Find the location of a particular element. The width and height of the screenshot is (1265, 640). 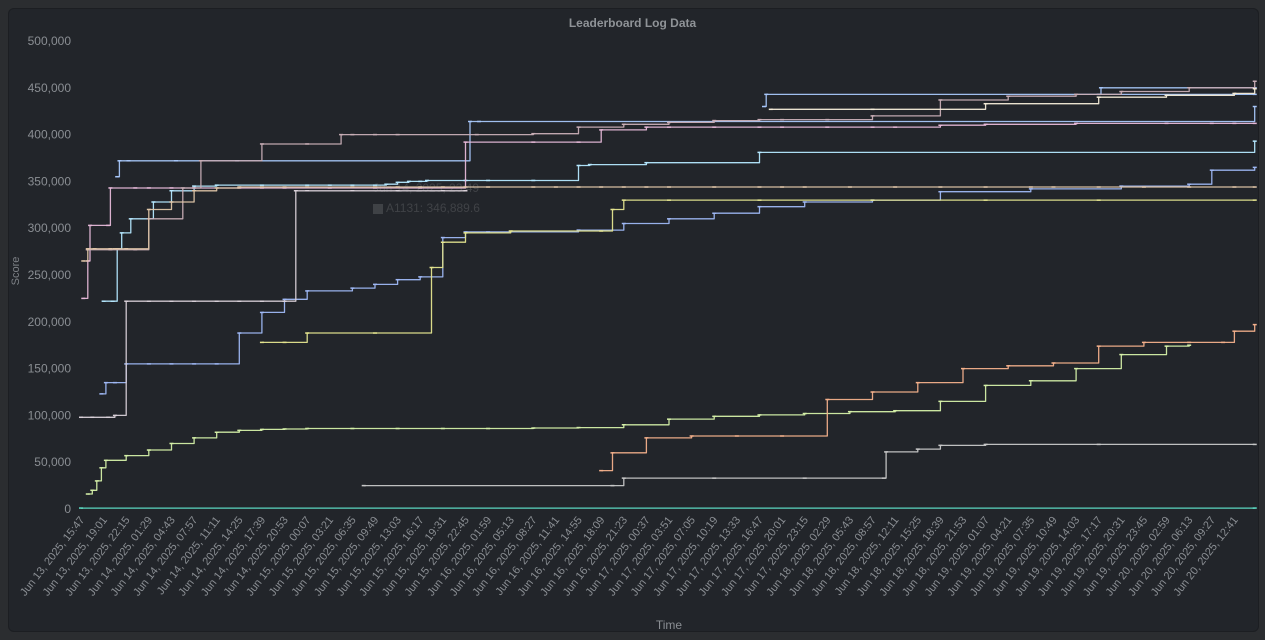

tooltip-swatch is located at coordinates (378, 208).